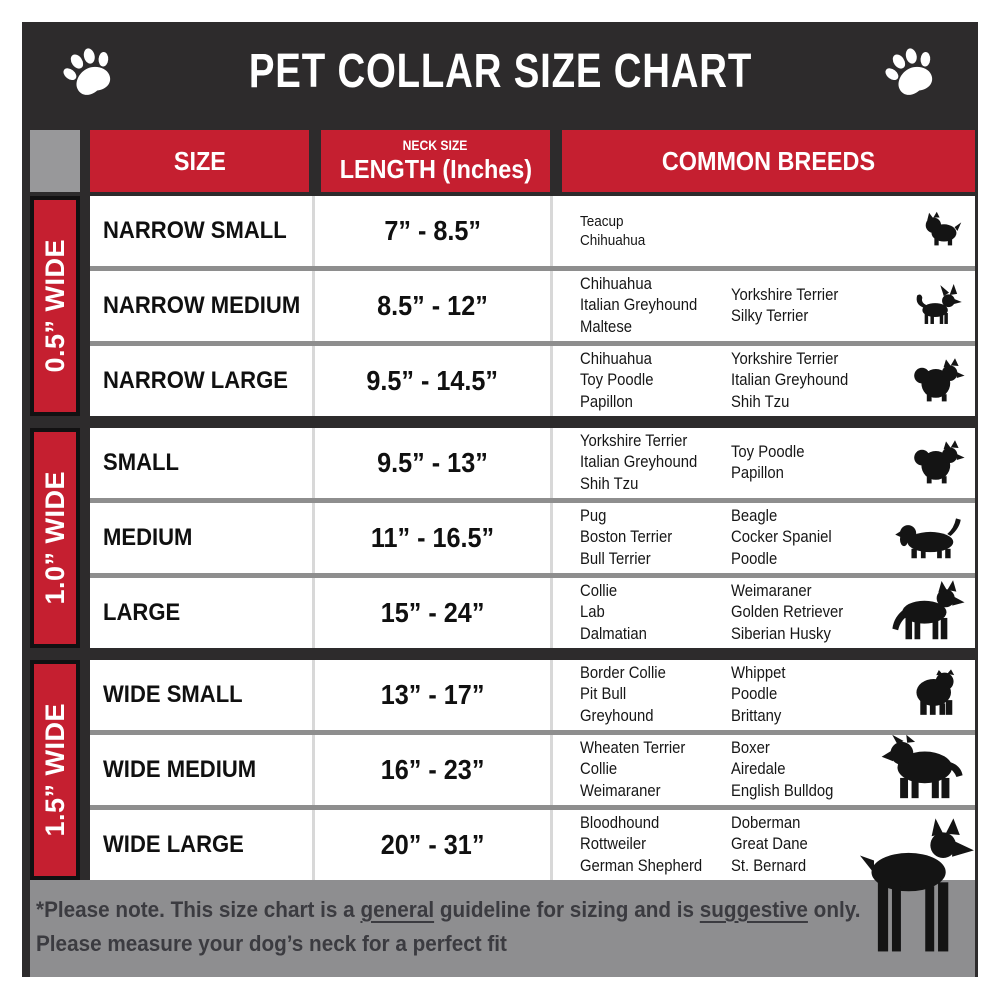 This screenshot has height=1000, width=1000. What do you see at coordinates (55, 161) in the screenshot?
I see `corner-cell` at bounding box center [55, 161].